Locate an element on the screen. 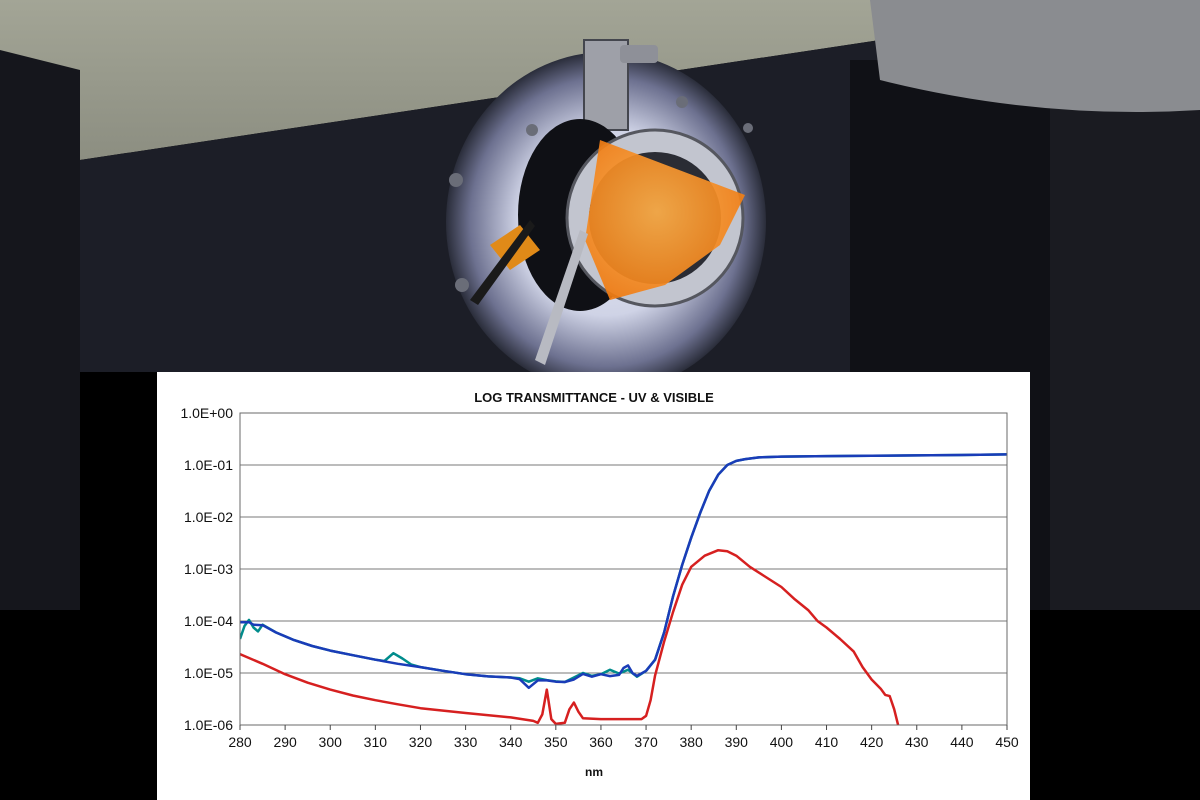  x-tick-label: 300 is located at coordinates (331, 742).